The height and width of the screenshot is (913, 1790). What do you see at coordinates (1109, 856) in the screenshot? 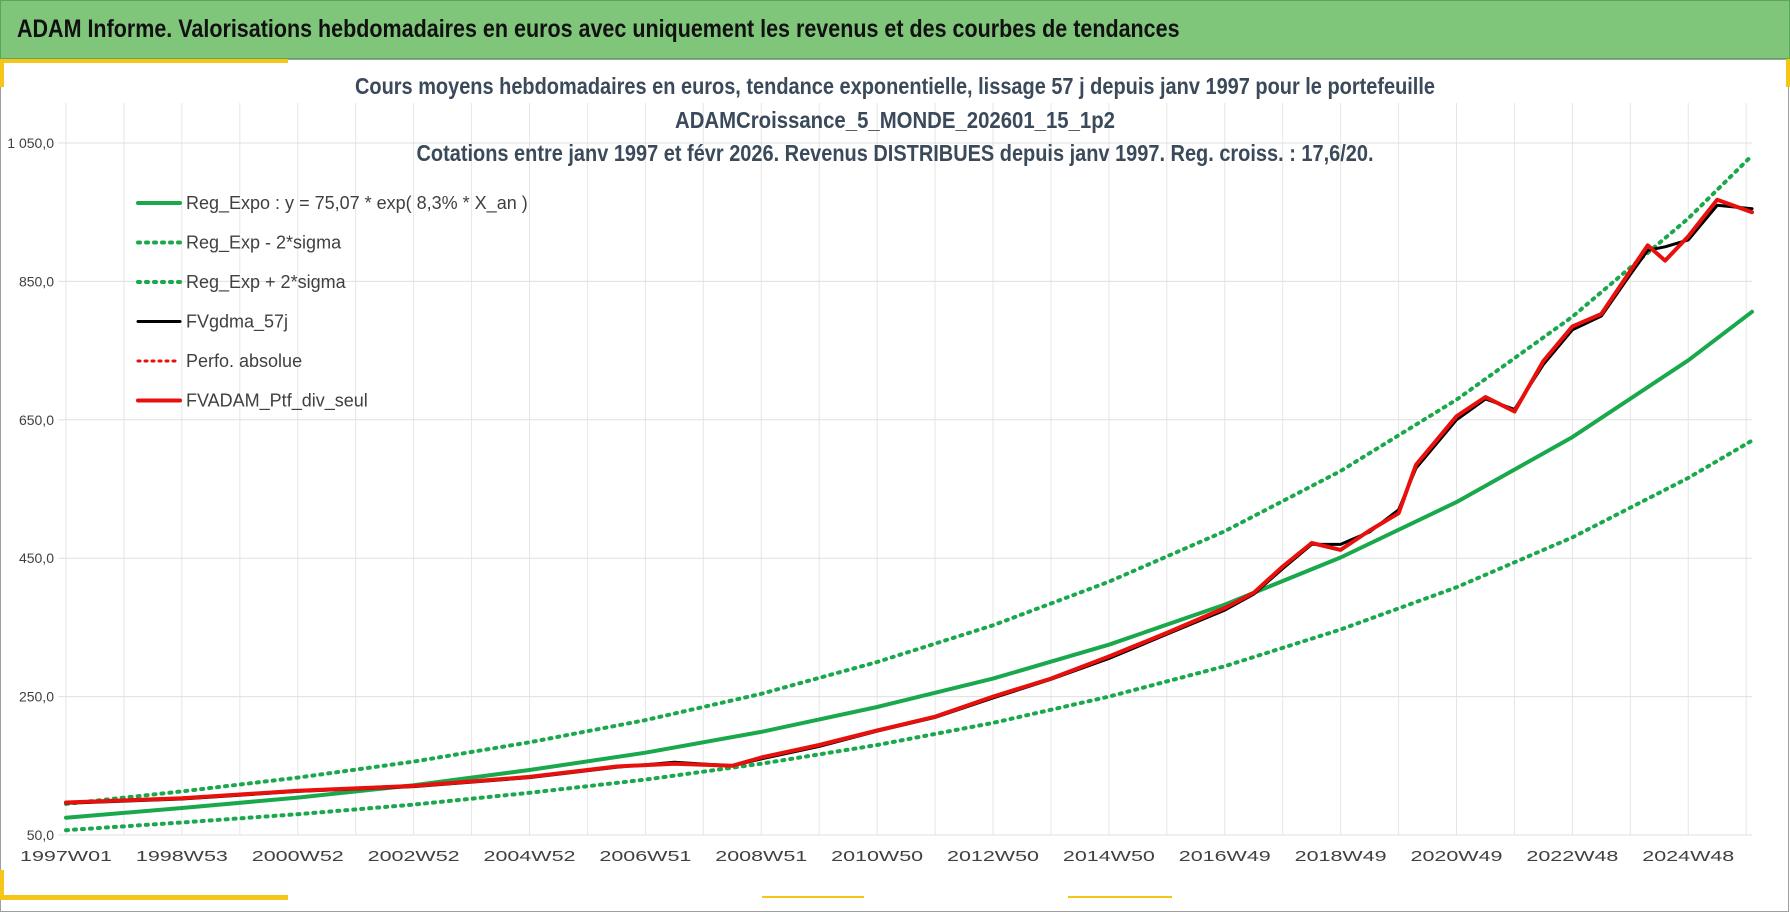
I see `x-tick-label: 2014W50` at bounding box center [1109, 856].